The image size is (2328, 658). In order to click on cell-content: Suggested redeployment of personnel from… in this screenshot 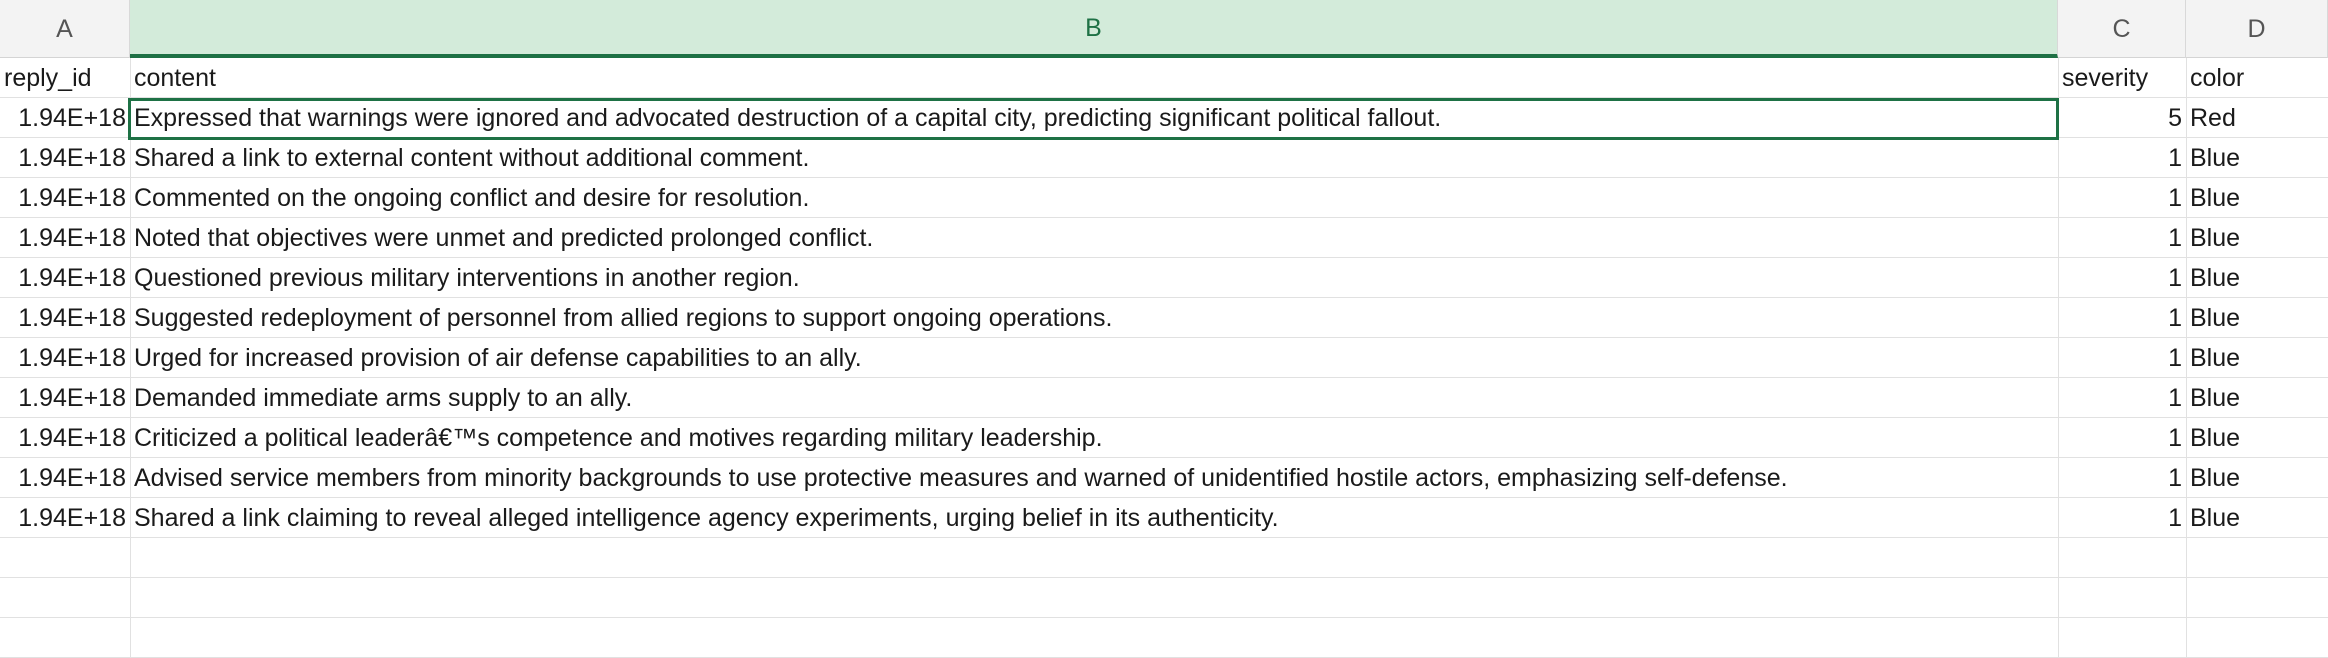, I will do `click(623, 318)`.